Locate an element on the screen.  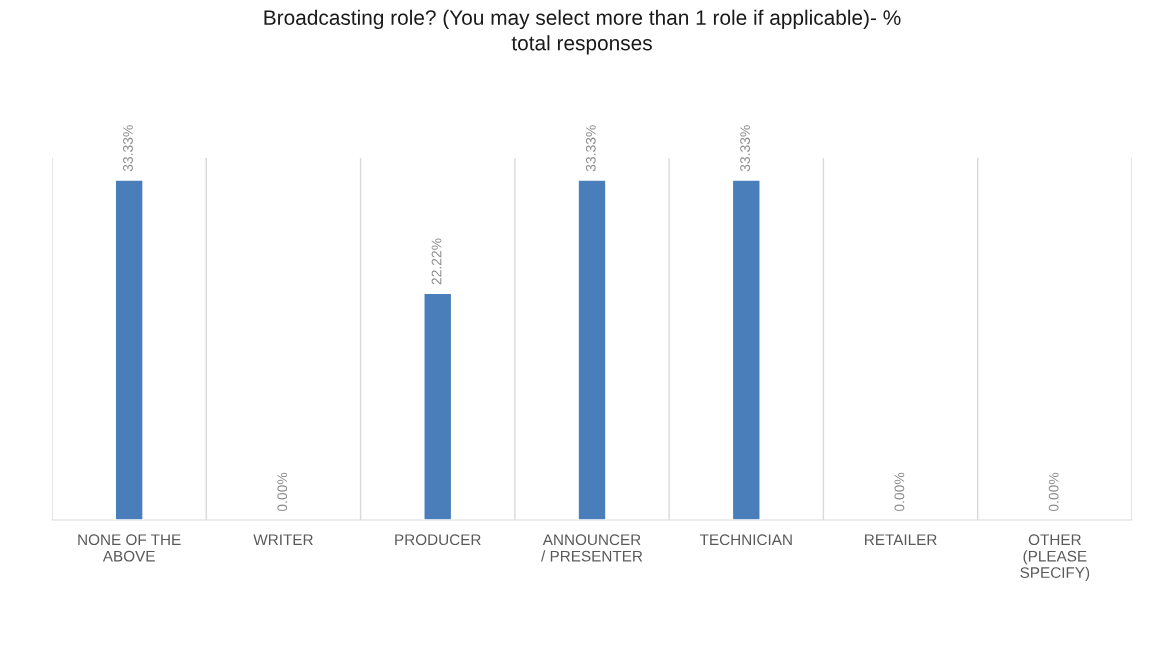
x-tick-label: RETAILER is located at coordinates (901, 539).